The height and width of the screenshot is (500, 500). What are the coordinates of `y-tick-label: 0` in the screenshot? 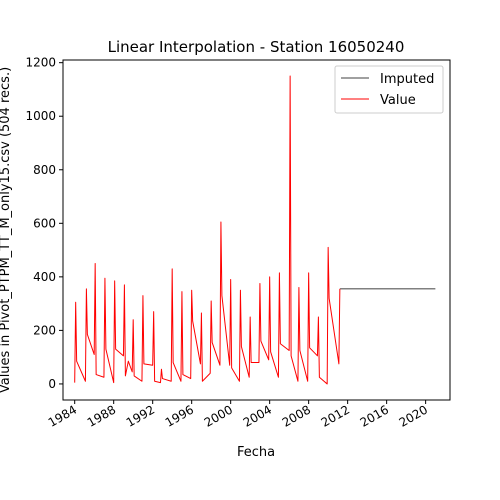 It's located at (52, 384).